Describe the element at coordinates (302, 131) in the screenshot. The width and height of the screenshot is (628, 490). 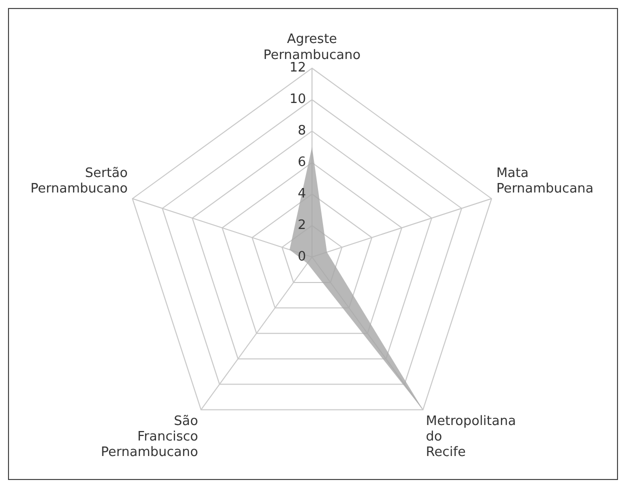
I see `y-tick-label: 8` at that location.